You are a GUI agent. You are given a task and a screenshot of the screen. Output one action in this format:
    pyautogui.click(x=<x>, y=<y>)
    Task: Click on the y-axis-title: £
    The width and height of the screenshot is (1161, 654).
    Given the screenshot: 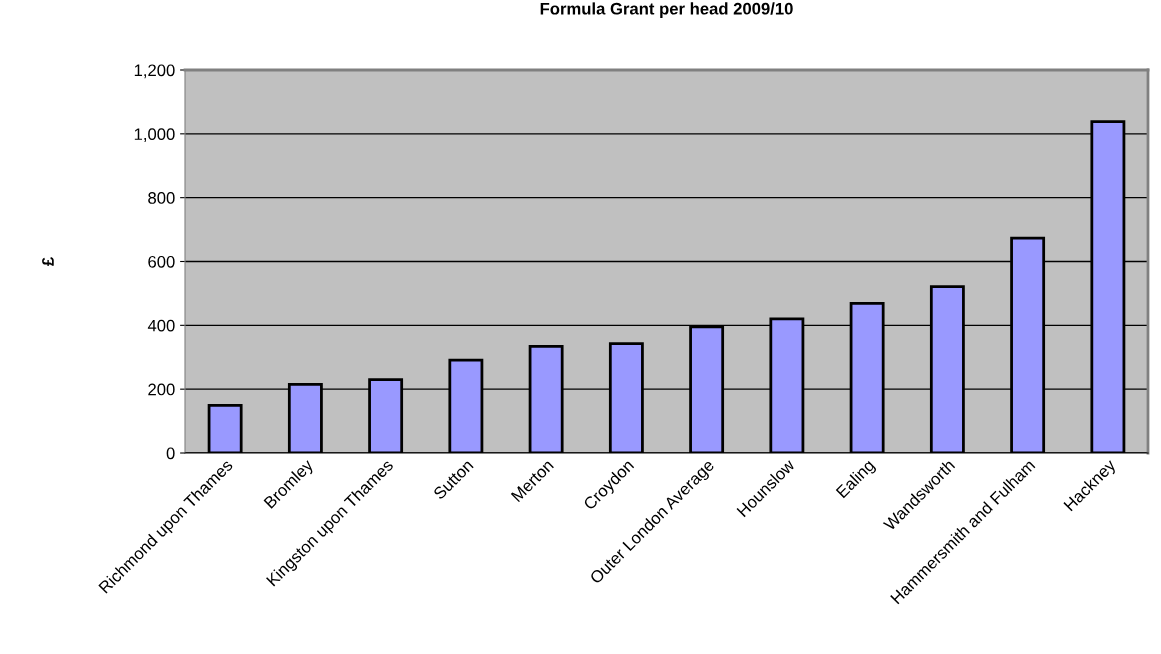 What is the action you would take?
    pyautogui.click(x=48, y=261)
    